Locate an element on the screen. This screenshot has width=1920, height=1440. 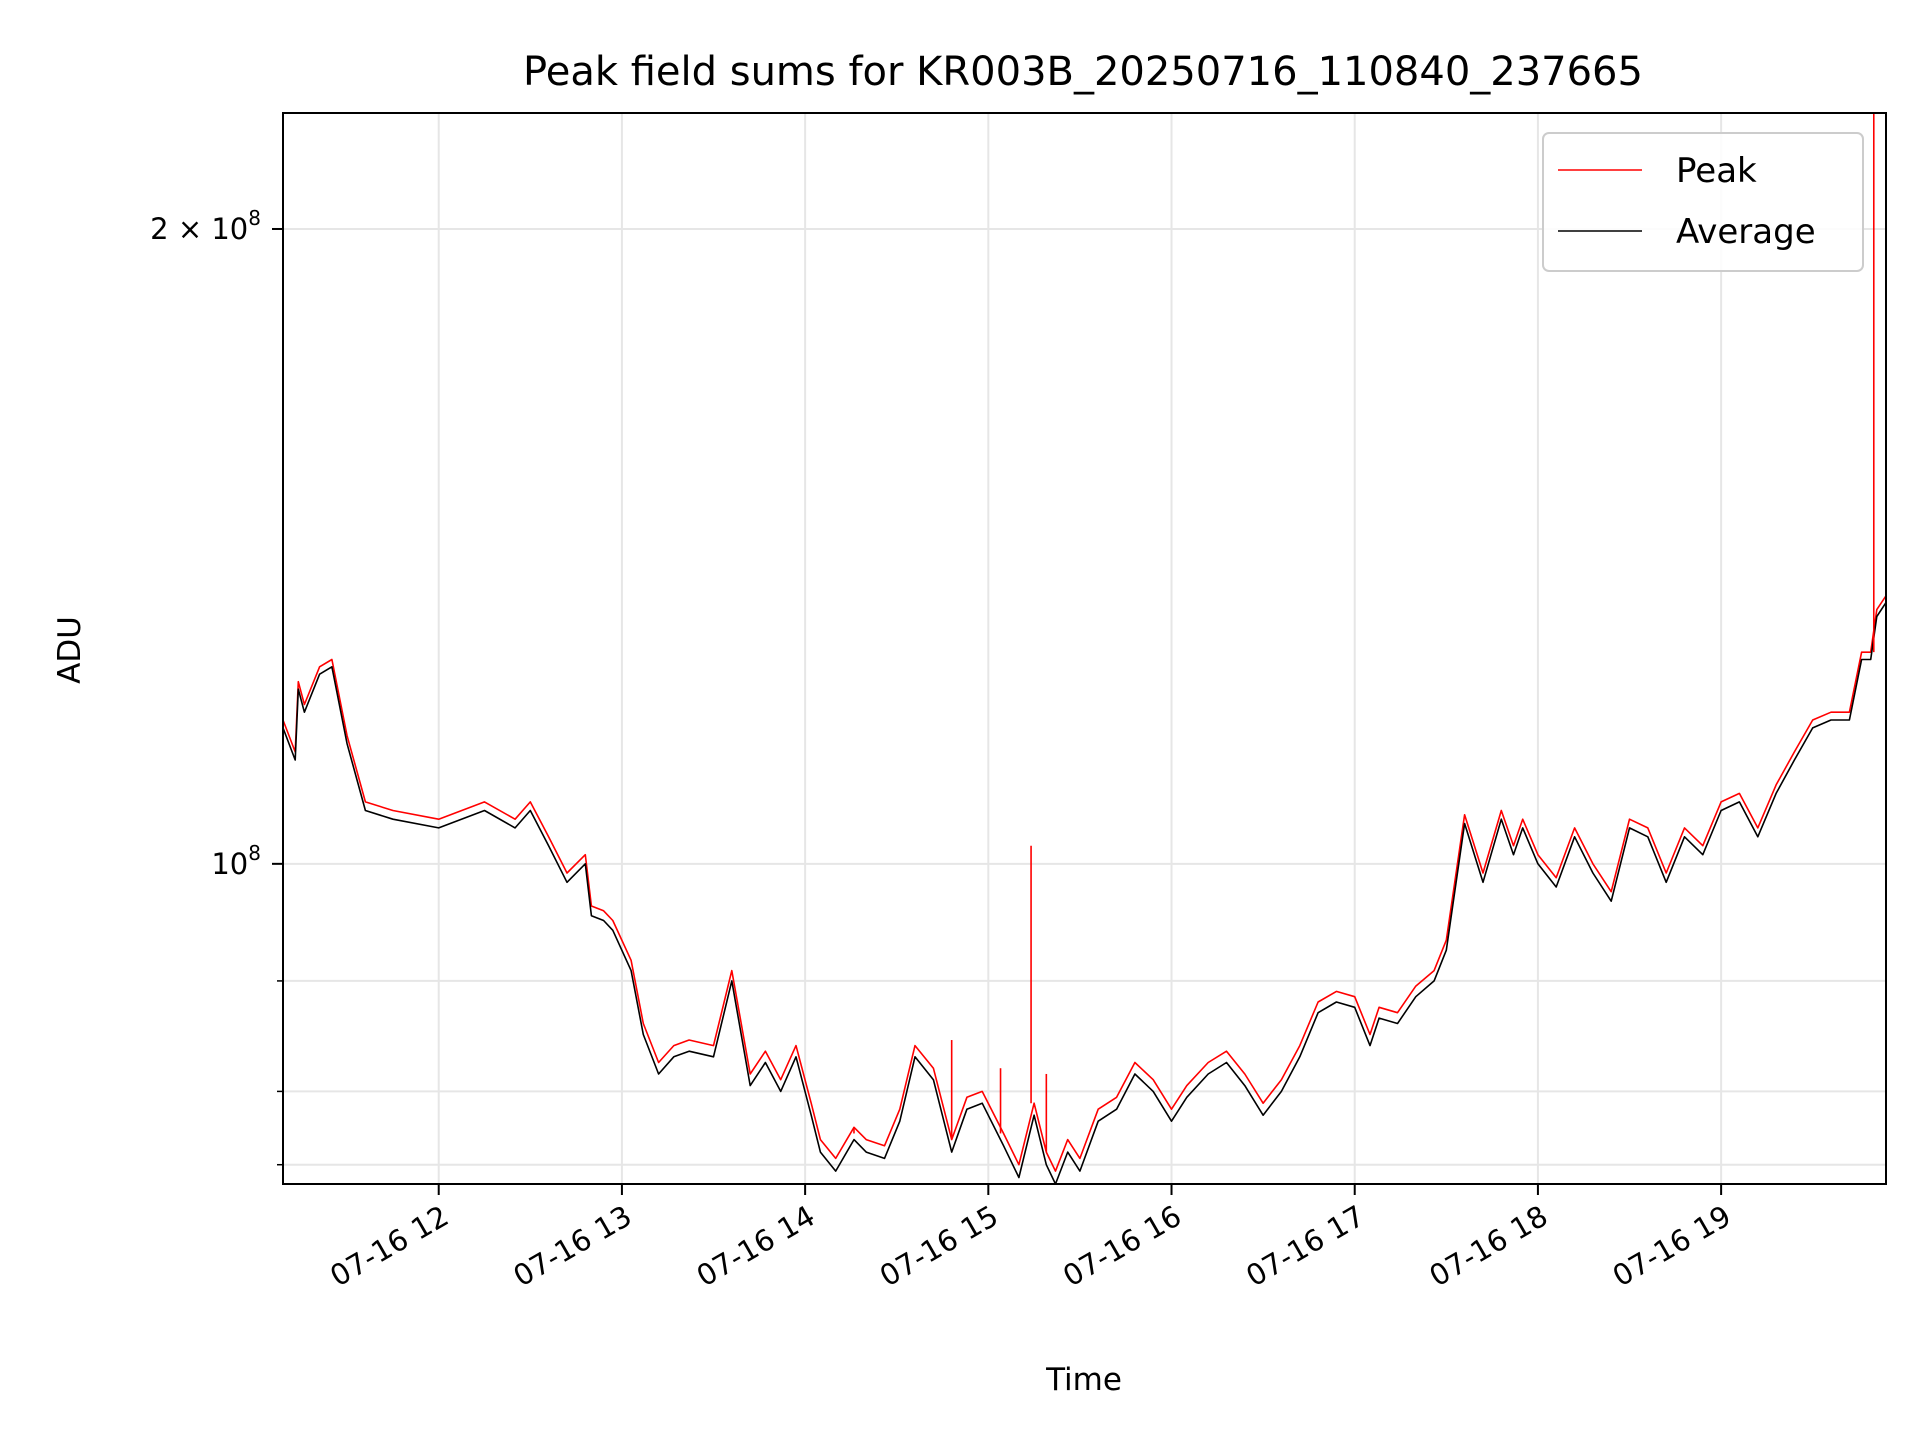
legend-peak-label: Peak is located at coordinates (1716, 171).